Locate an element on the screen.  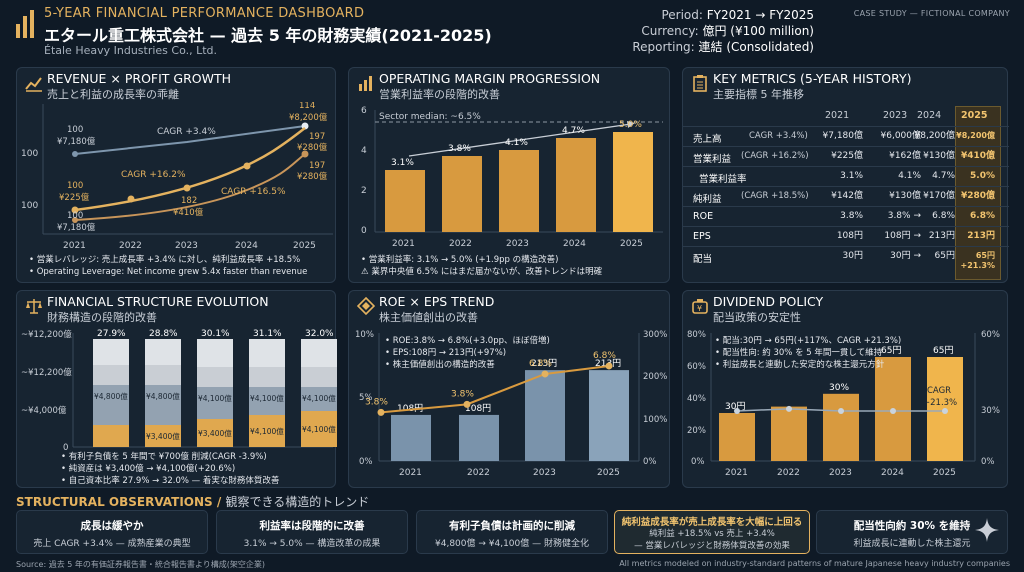
table-cell: ¥6,000億 is located at coordinates (901, 136).